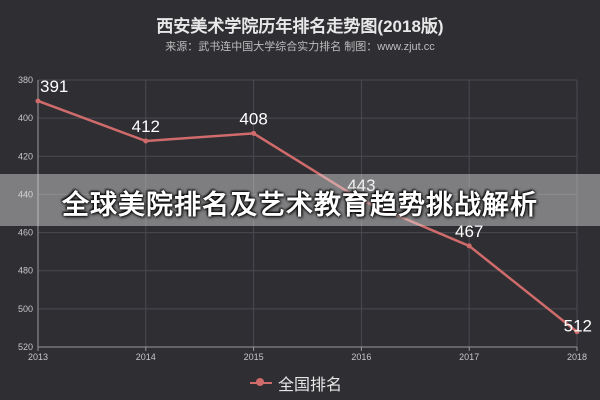 This screenshot has width=600, height=400. What do you see at coordinates (300, 205) in the screenshot?
I see `banner-text: 全球美院排名及艺术教育趋势挑战解析` at bounding box center [300, 205].